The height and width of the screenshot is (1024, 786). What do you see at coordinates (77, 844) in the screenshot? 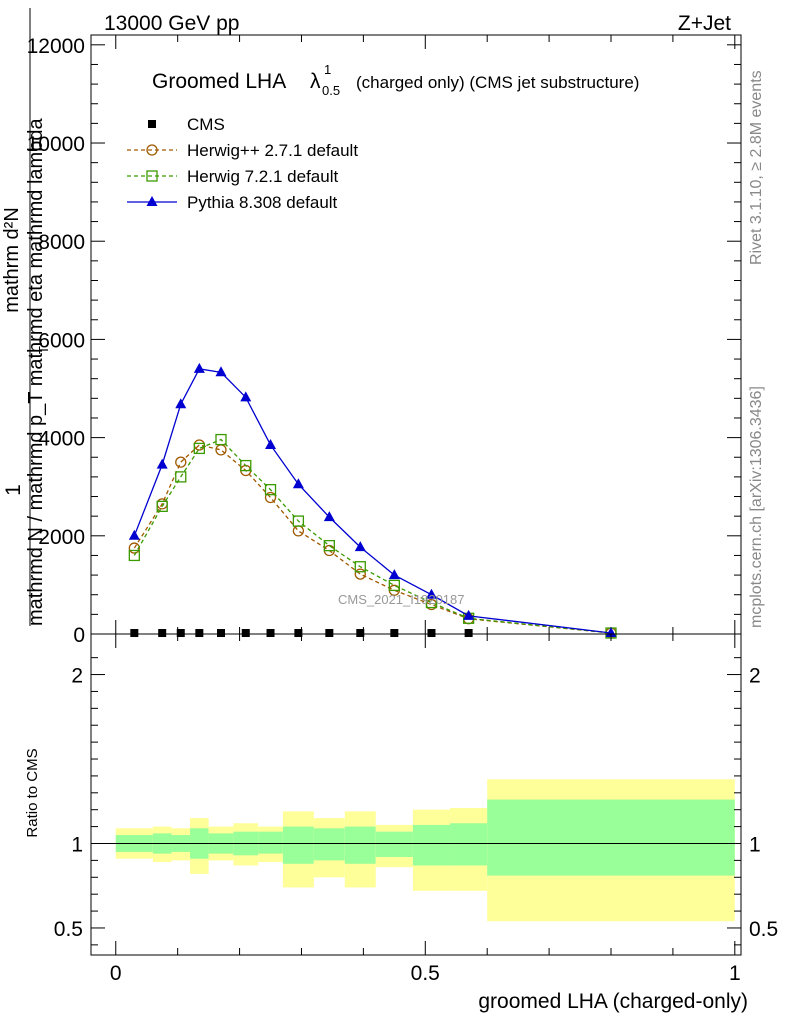
I see `ratio-ytick-label: 1` at bounding box center [77, 844].